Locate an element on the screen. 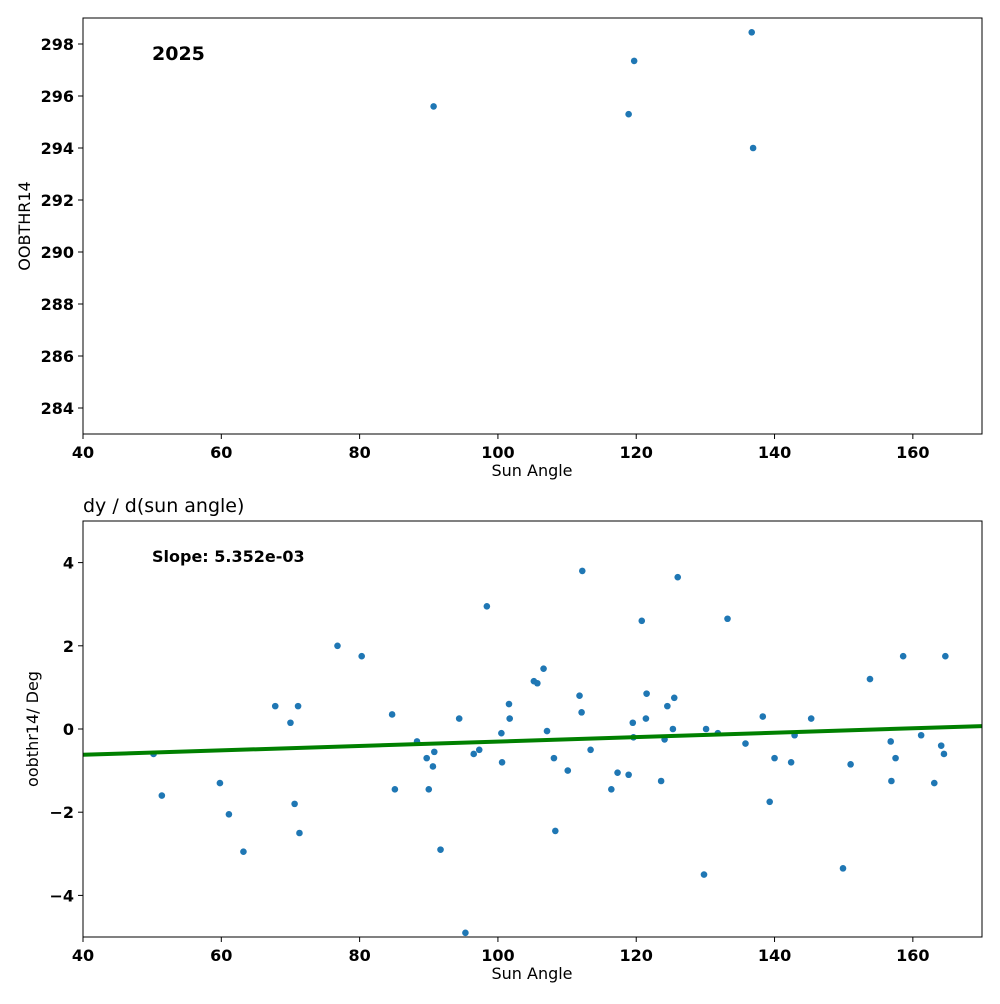 Image resolution: width=1000 pixels, height=1004 pixels. bottom-x-tick-label: 120 is located at coordinates (636, 955).